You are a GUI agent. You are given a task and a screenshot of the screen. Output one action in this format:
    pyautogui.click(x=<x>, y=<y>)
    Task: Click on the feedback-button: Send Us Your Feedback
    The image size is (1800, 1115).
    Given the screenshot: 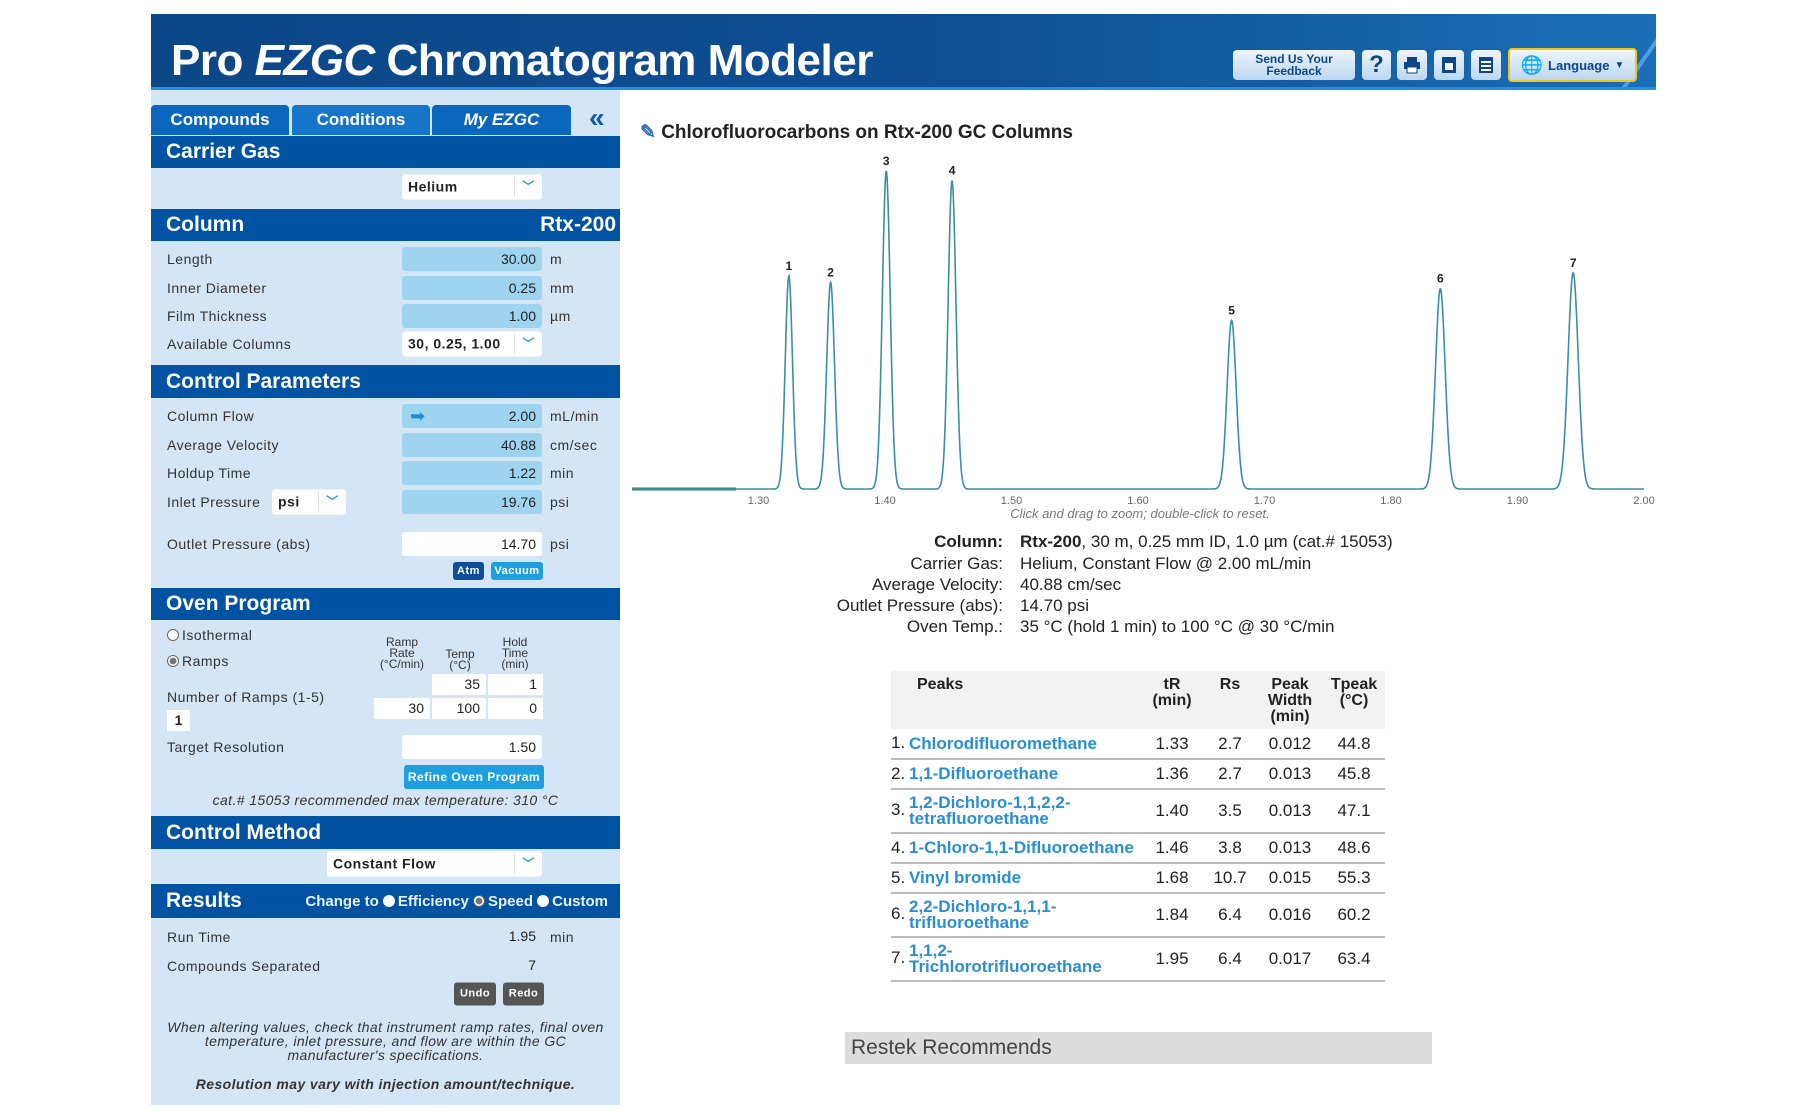 What is the action you would take?
    pyautogui.click(x=1294, y=65)
    